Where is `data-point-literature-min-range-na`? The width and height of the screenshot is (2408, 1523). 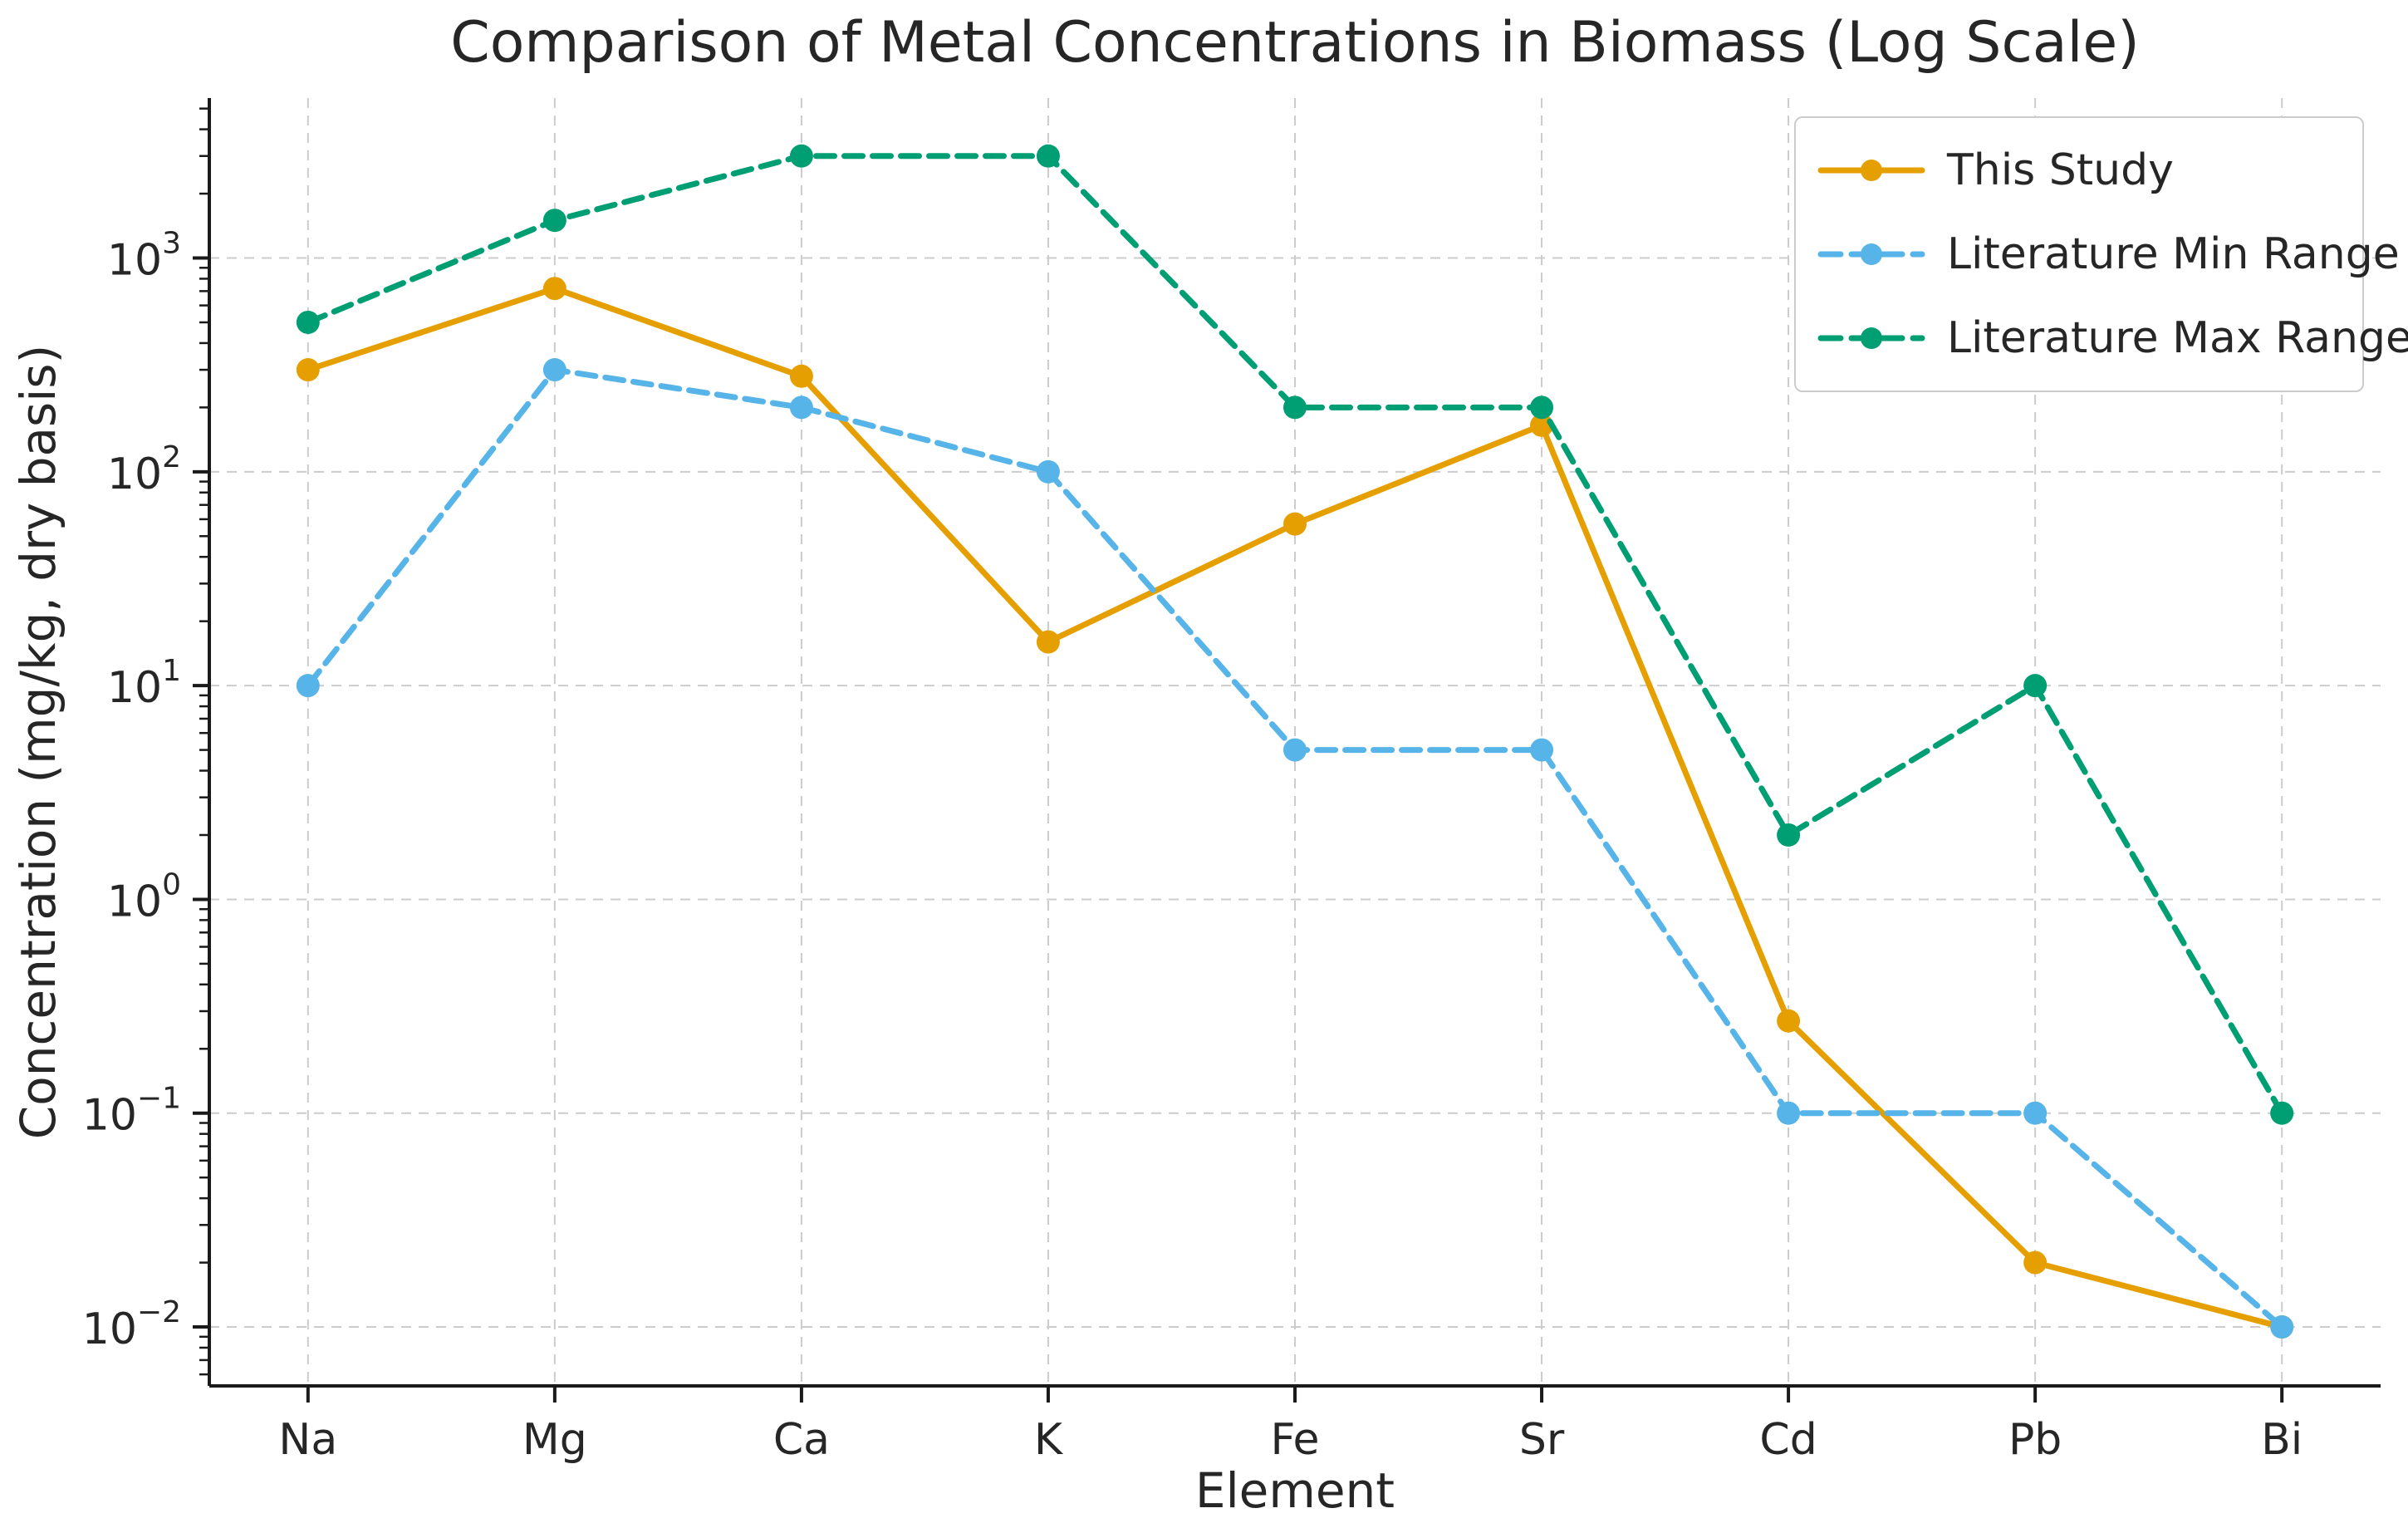 data-point-literature-min-range-na is located at coordinates (308, 686).